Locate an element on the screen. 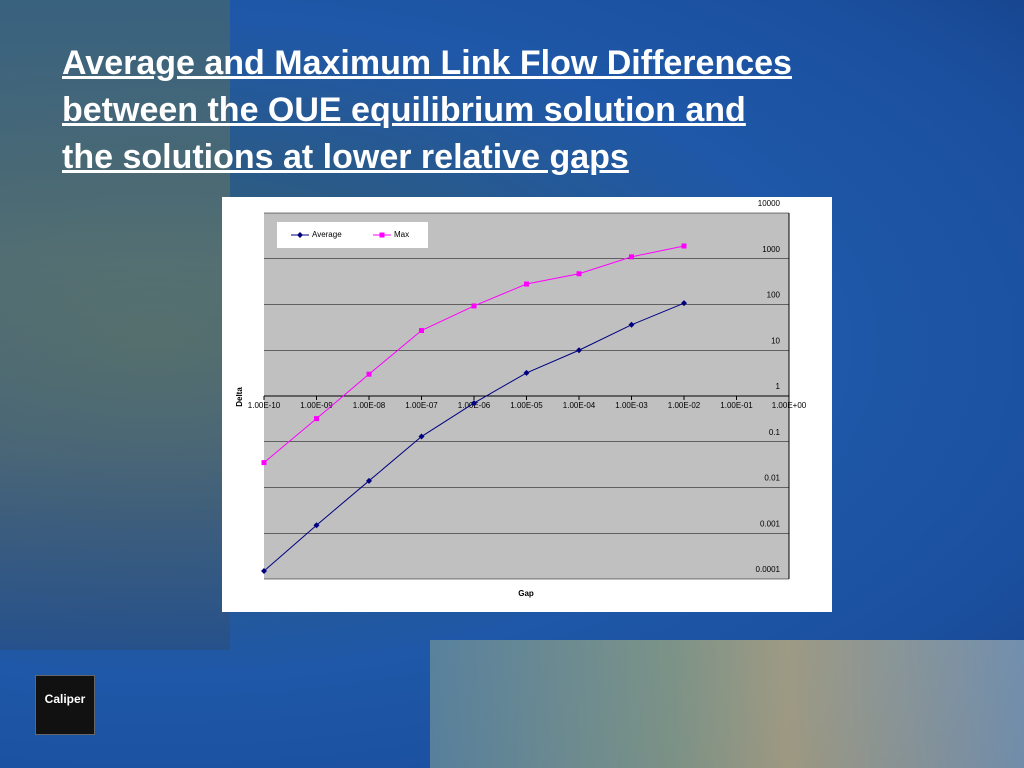 The height and width of the screenshot is (768, 1024). y-tick-label: 1 is located at coordinates (778, 386).